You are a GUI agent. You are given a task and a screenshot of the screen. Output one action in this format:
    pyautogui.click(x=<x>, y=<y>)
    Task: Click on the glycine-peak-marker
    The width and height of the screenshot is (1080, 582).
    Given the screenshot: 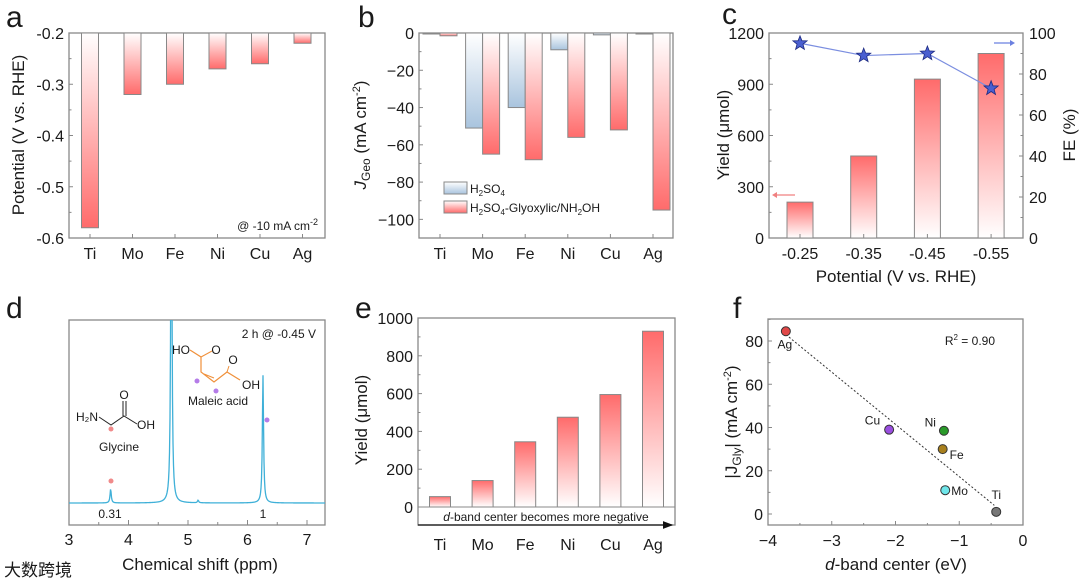 What is the action you would take?
    pyautogui.click(x=111, y=481)
    